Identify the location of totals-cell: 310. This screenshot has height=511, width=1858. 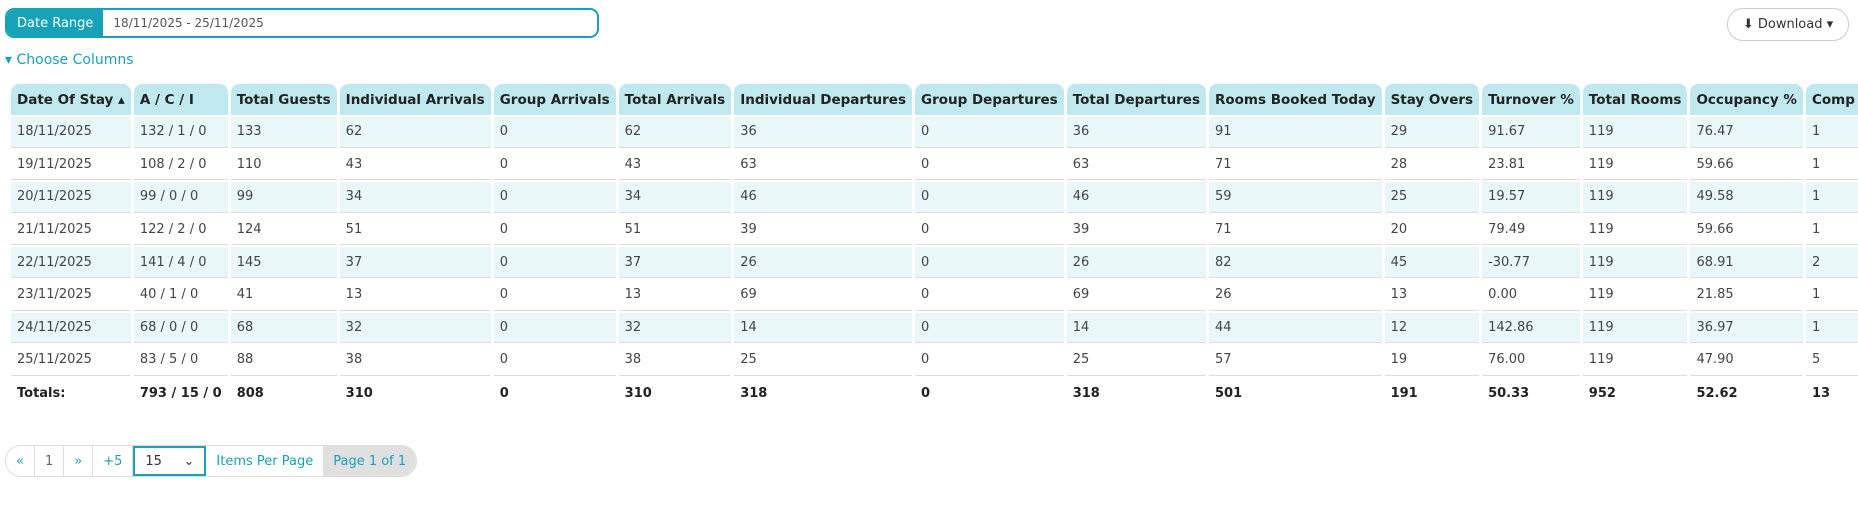
(359, 393).